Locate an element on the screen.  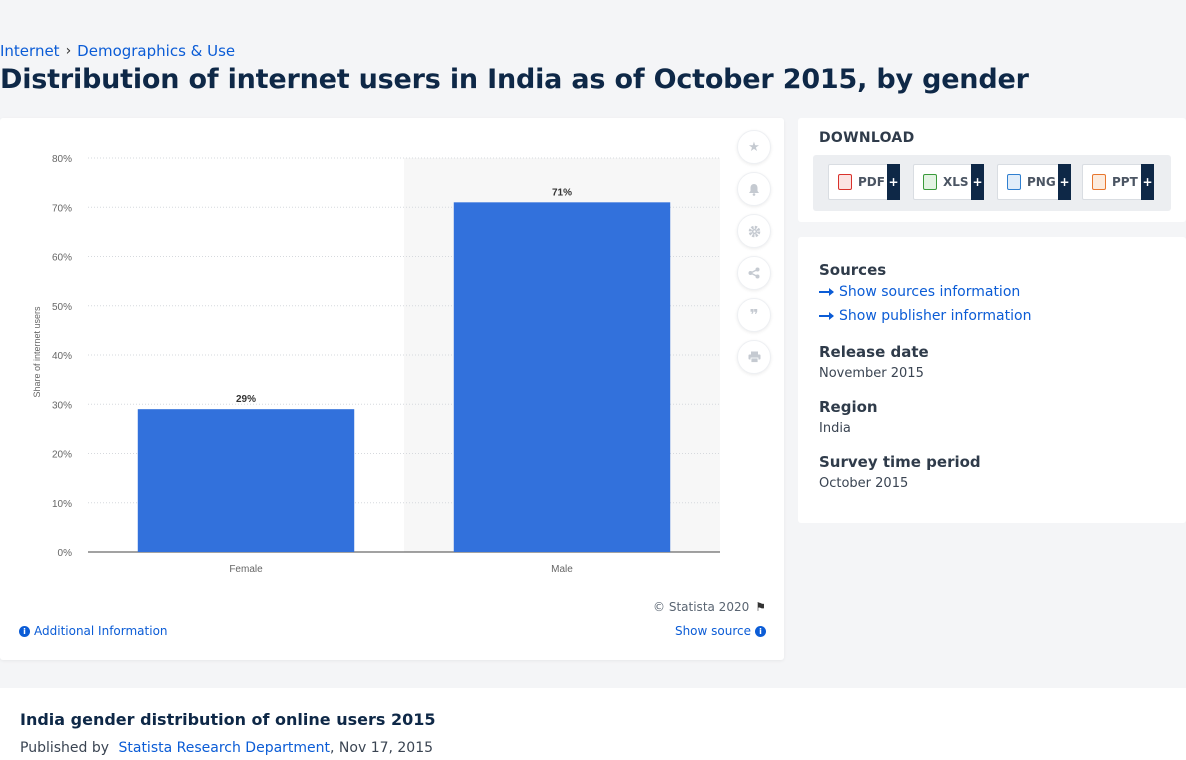
show-source-label: Show source is located at coordinates (712, 631).